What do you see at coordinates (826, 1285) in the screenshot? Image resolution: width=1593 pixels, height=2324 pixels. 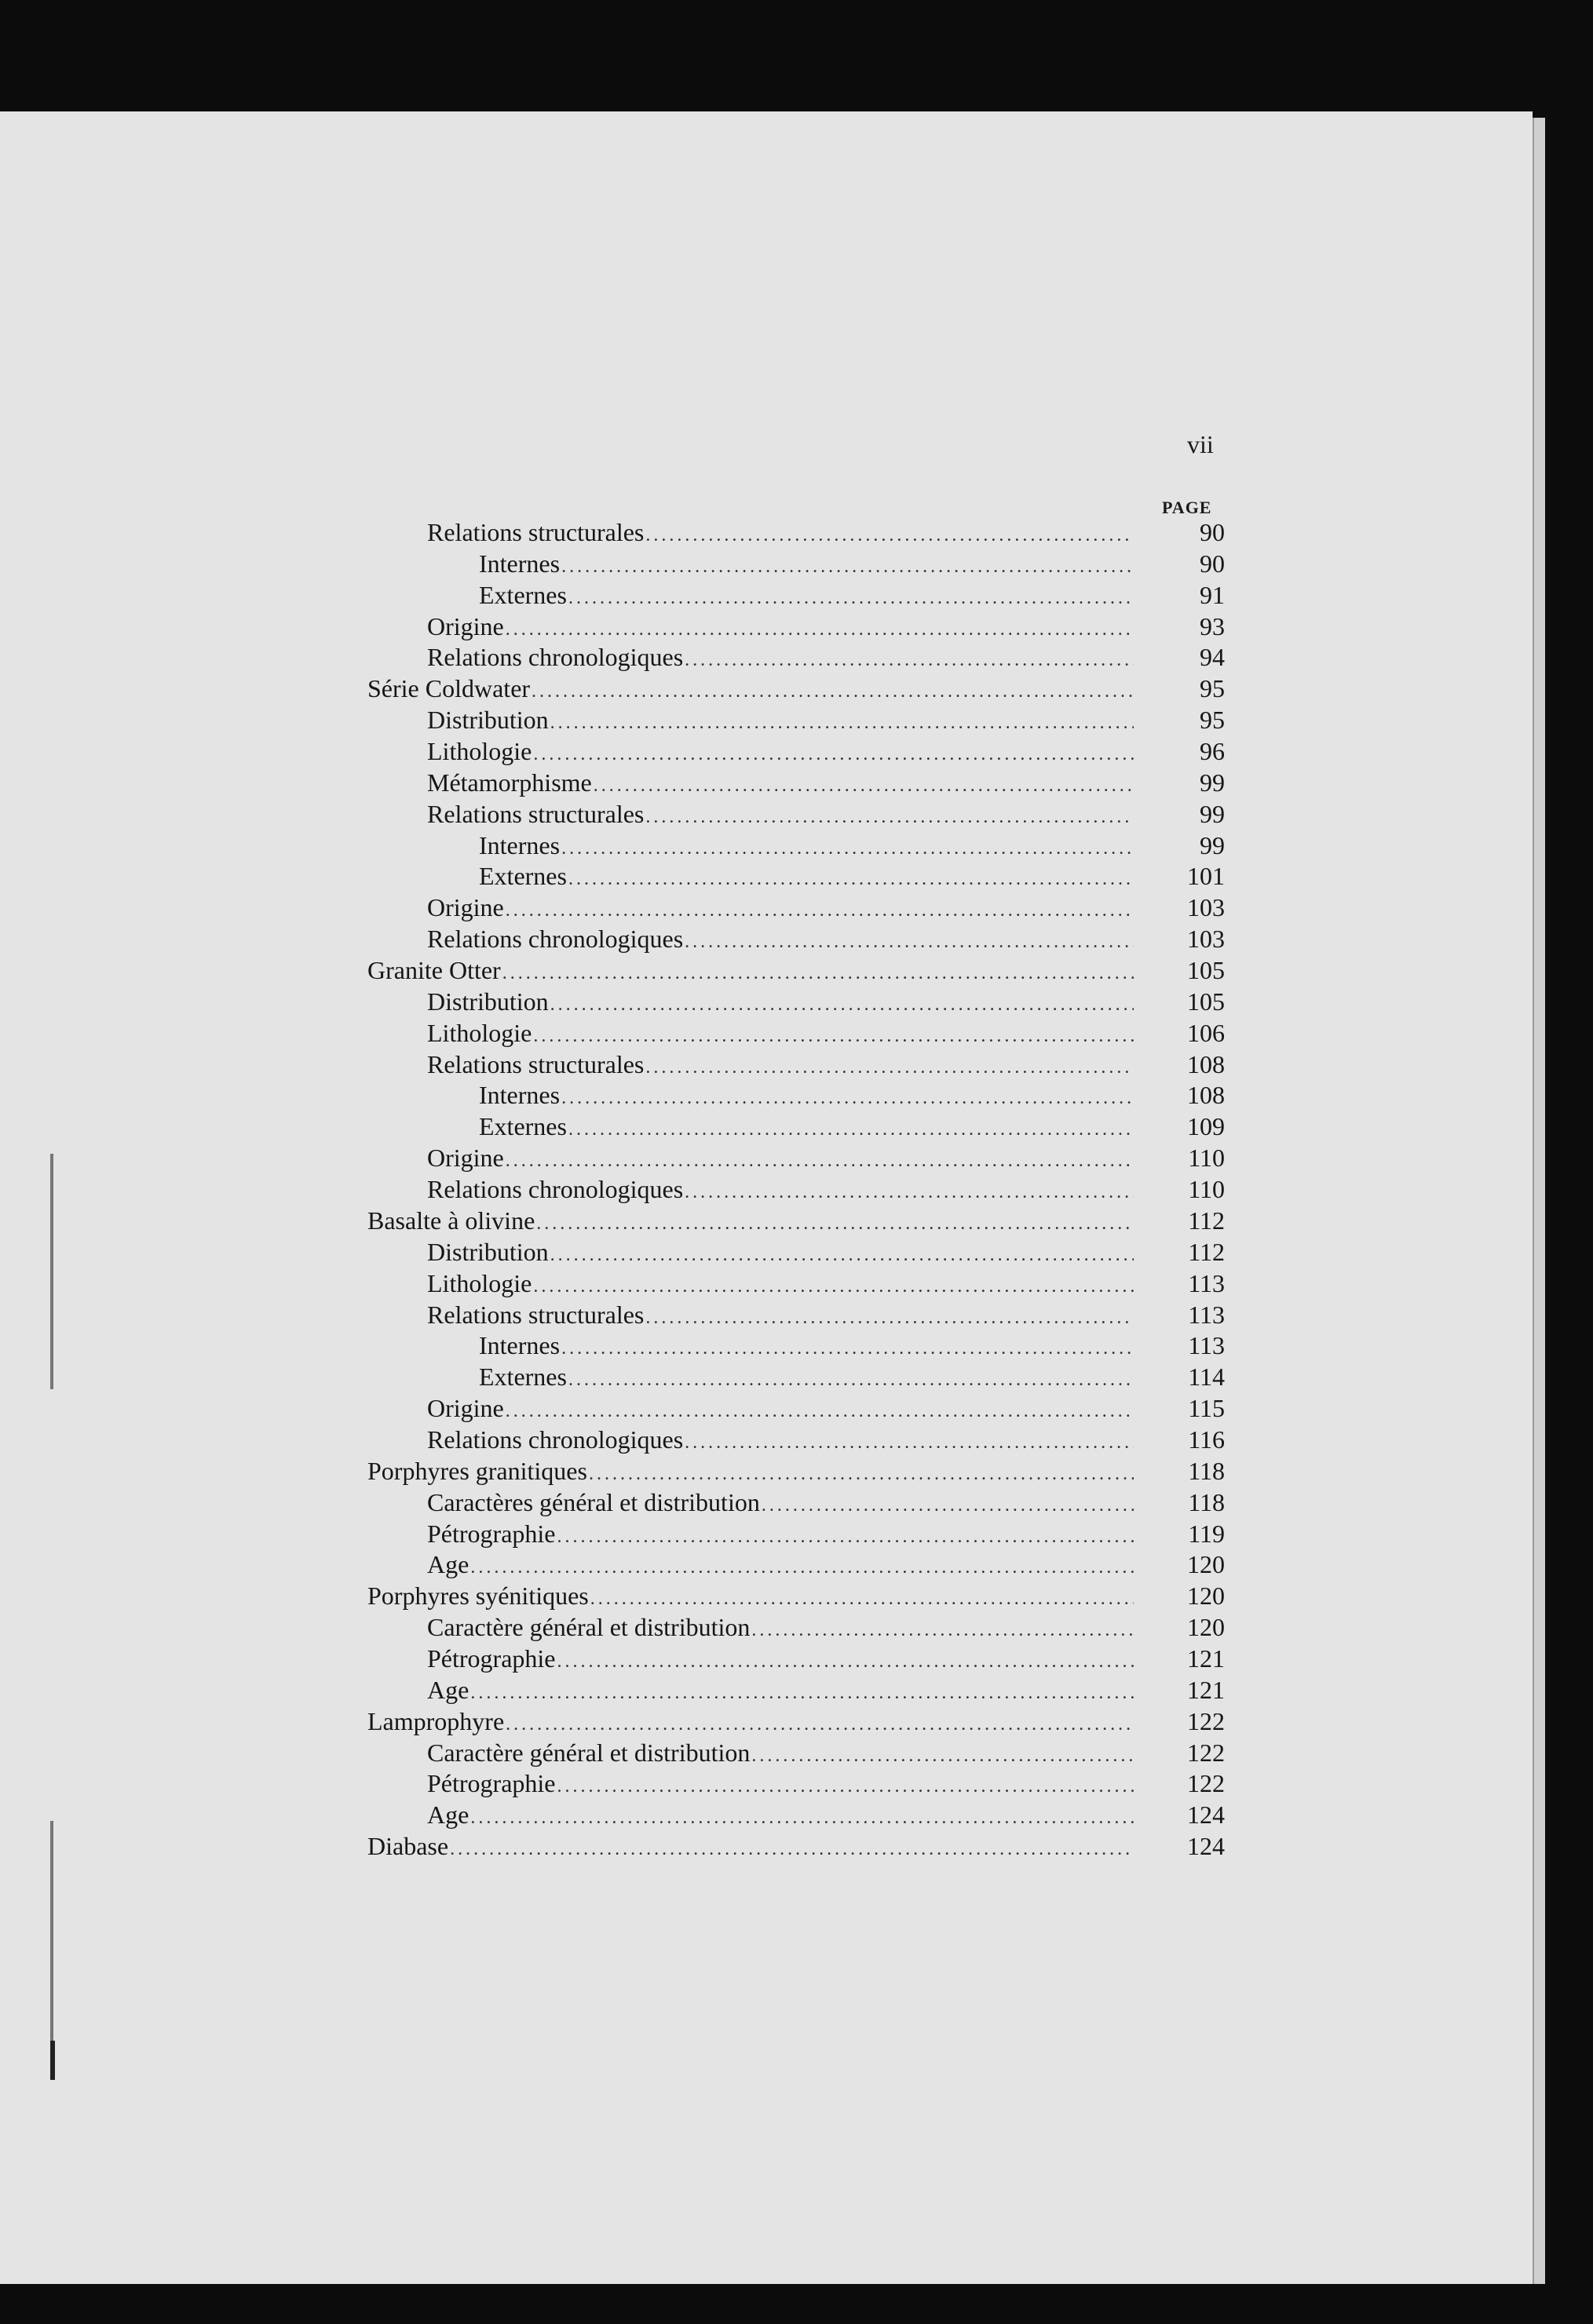 I see `toc-entry: Lithologie 113` at bounding box center [826, 1285].